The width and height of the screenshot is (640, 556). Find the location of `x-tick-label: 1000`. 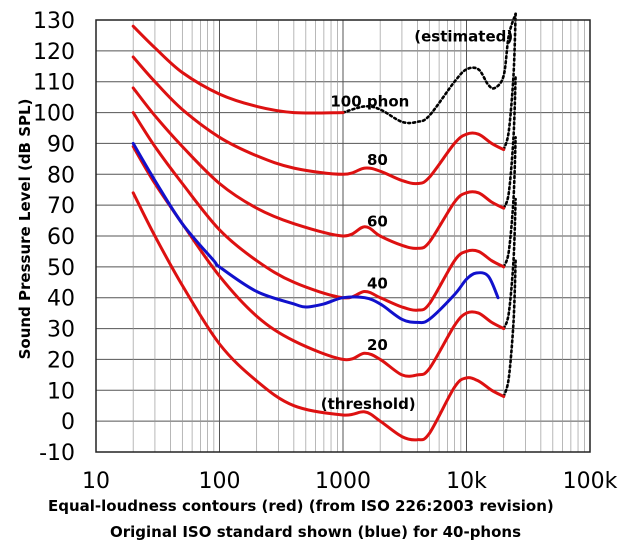

x-tick-label: 1000 is located at coordinates (343, 481).